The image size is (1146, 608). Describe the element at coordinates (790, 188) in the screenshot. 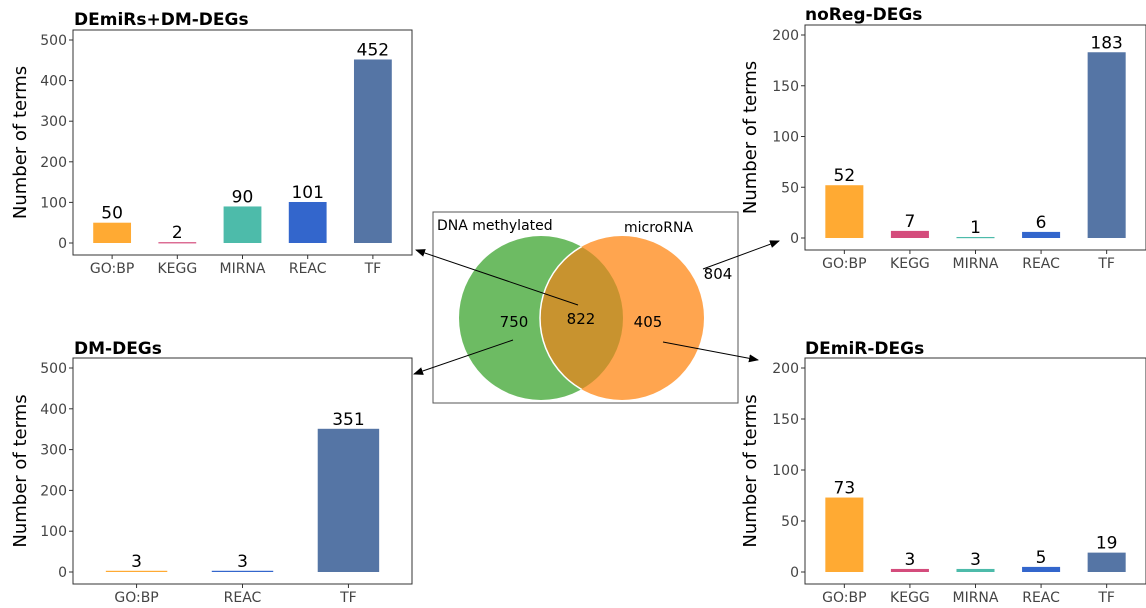

I see `y-tick-label: 50` at that location.